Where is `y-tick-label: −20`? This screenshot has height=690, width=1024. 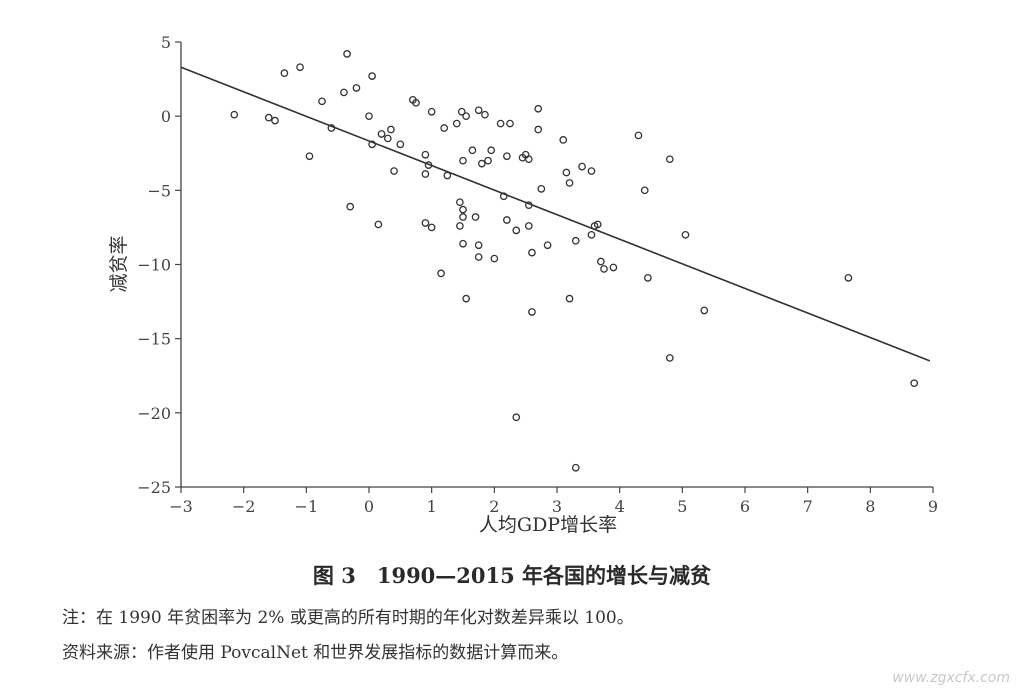
y-tick-label: −20 is located at coordinates (154, 413).